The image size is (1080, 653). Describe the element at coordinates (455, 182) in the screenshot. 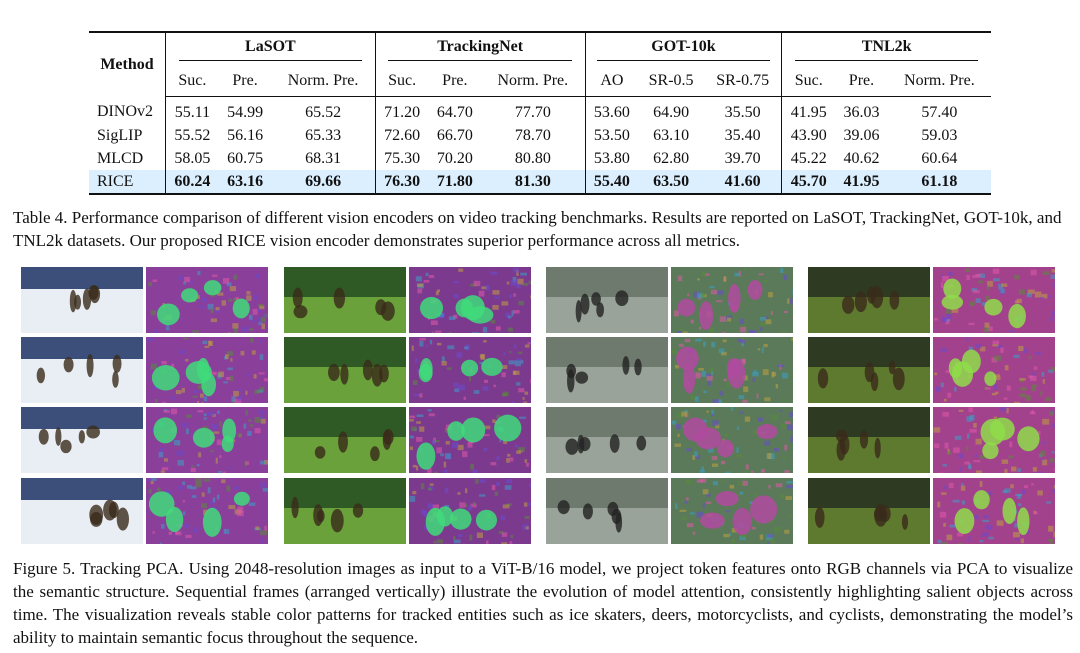

I see `value-cell: 71.80` at that location.